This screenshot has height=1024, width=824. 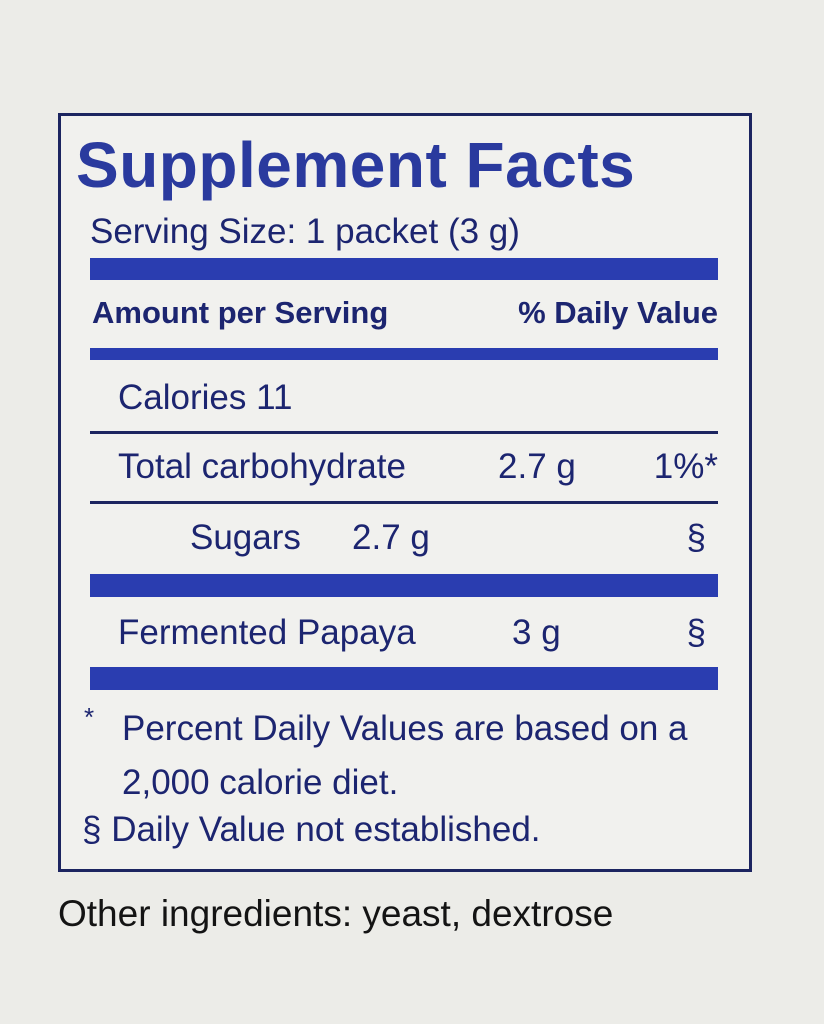 What do you see at coordinates (267, 632) in the screenshot?
I see `row-name: Fermented Papaya` at bounding box center [267, 632].